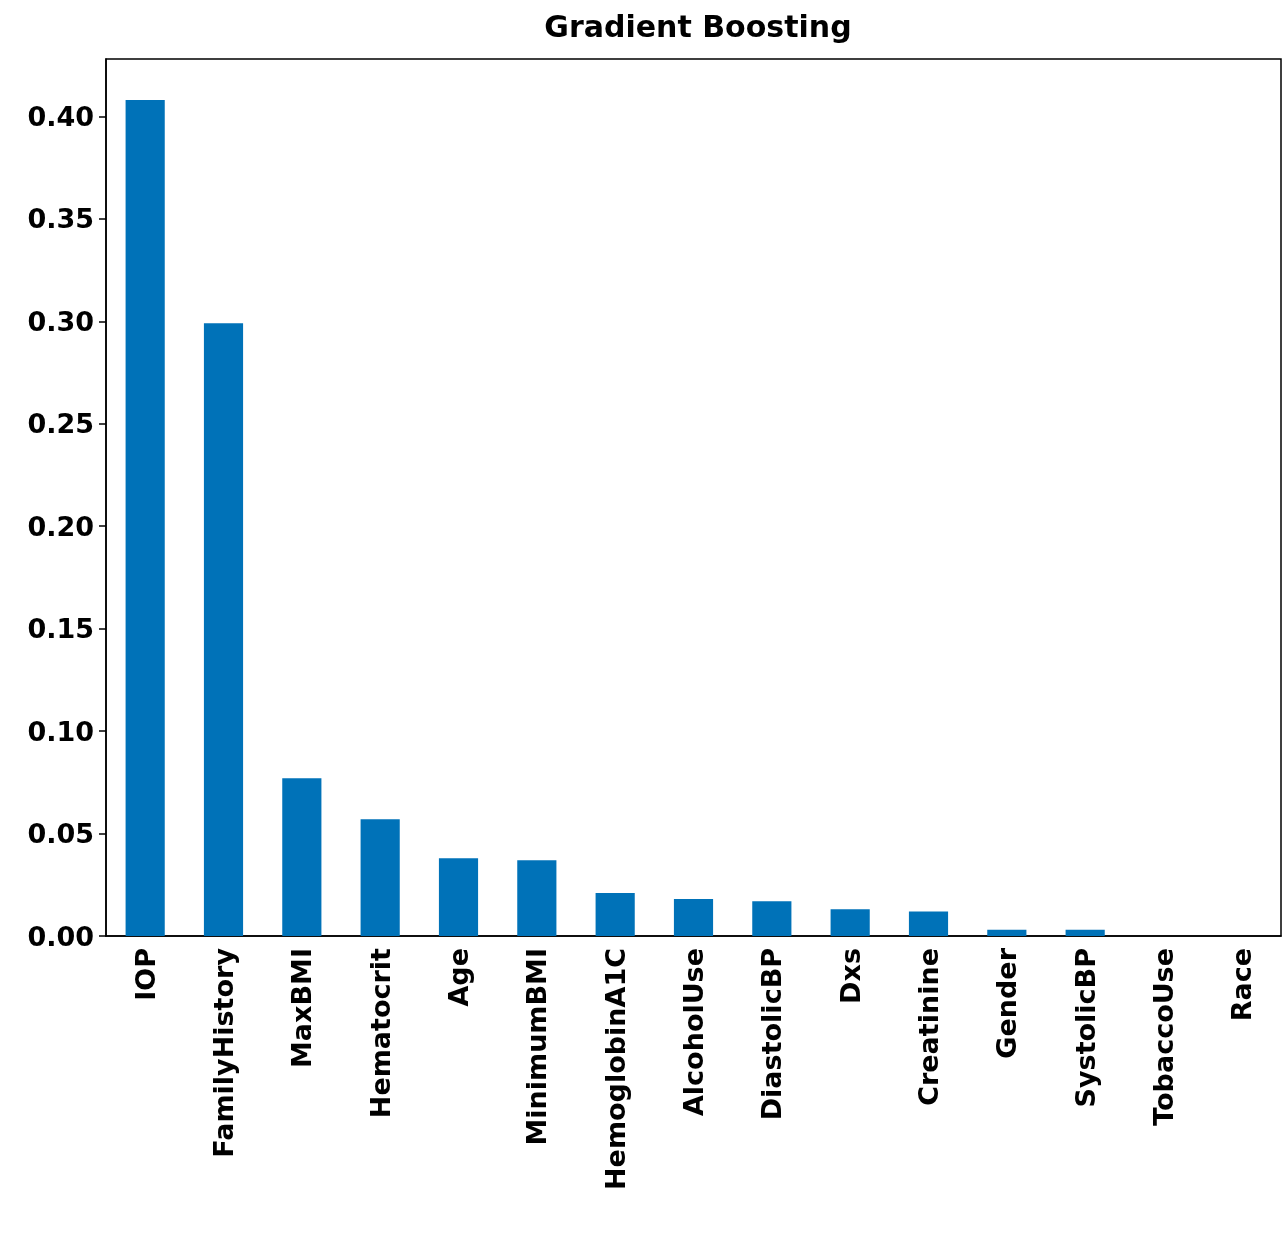 The height and width of the screenshot is (1259, 1283). What do you see at coordinates (223, 1052) in the screenshot?
I see `x-tick-label: FamilyHistory` at bounding box center [223, 1052].